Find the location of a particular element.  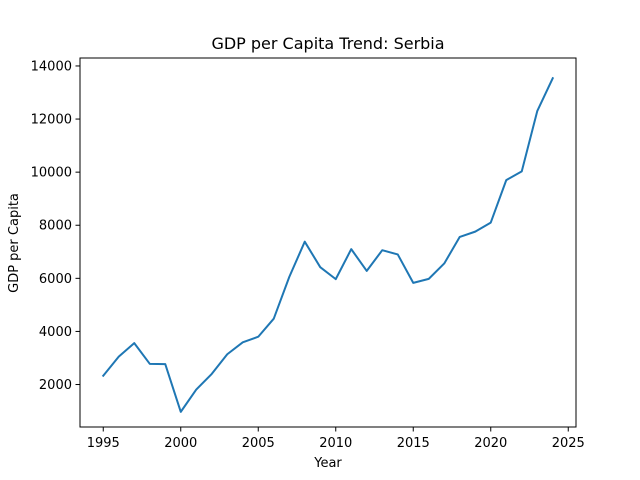

y-axis-title: GDP per Capita is located at coordinates (14, 243).